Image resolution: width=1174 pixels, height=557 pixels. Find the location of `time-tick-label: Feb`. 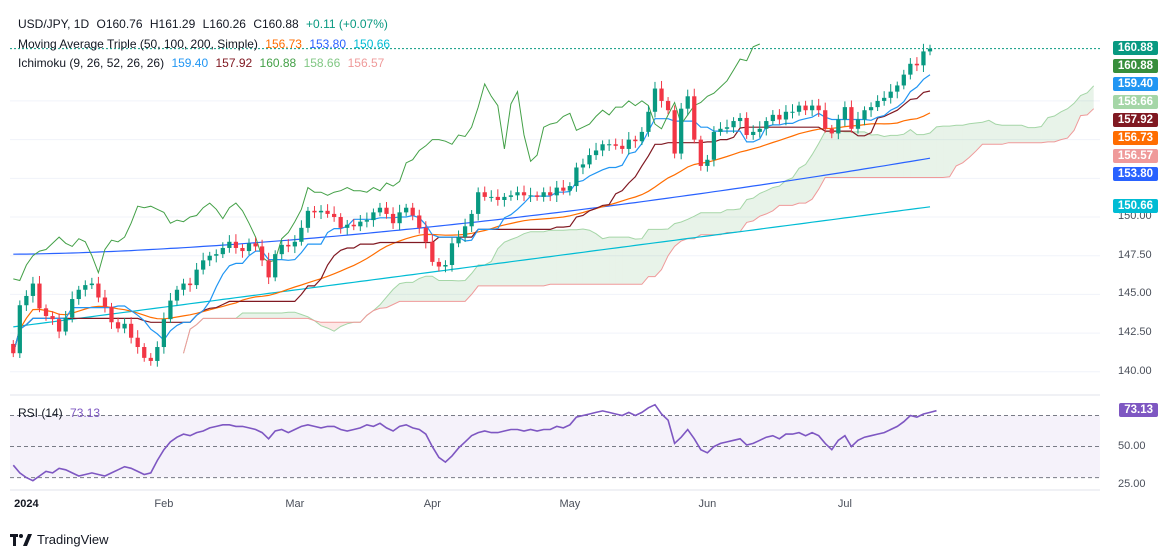

time-tick-label: Feb is located at coordinates (164, 504).